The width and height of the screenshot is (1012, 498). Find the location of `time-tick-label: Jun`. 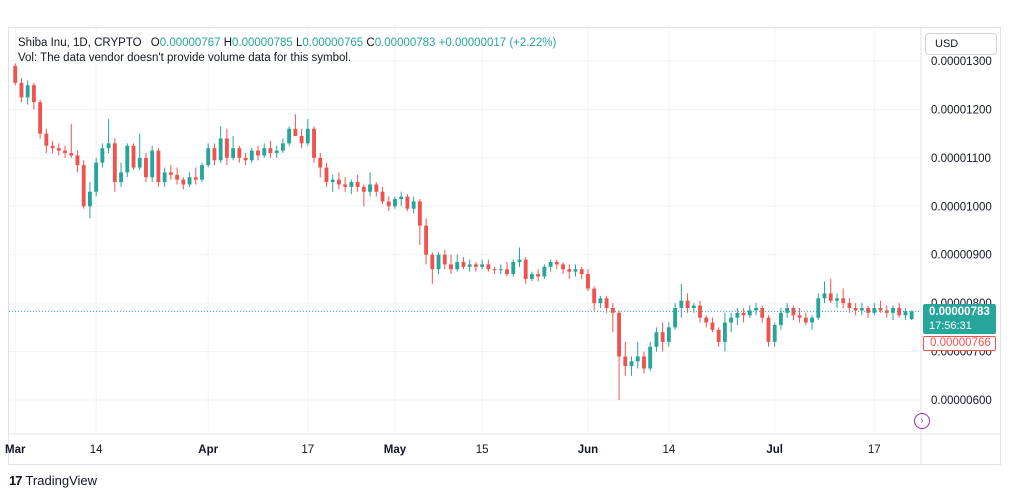

time-tick-label: Jun is located at coordinates (588, 450).